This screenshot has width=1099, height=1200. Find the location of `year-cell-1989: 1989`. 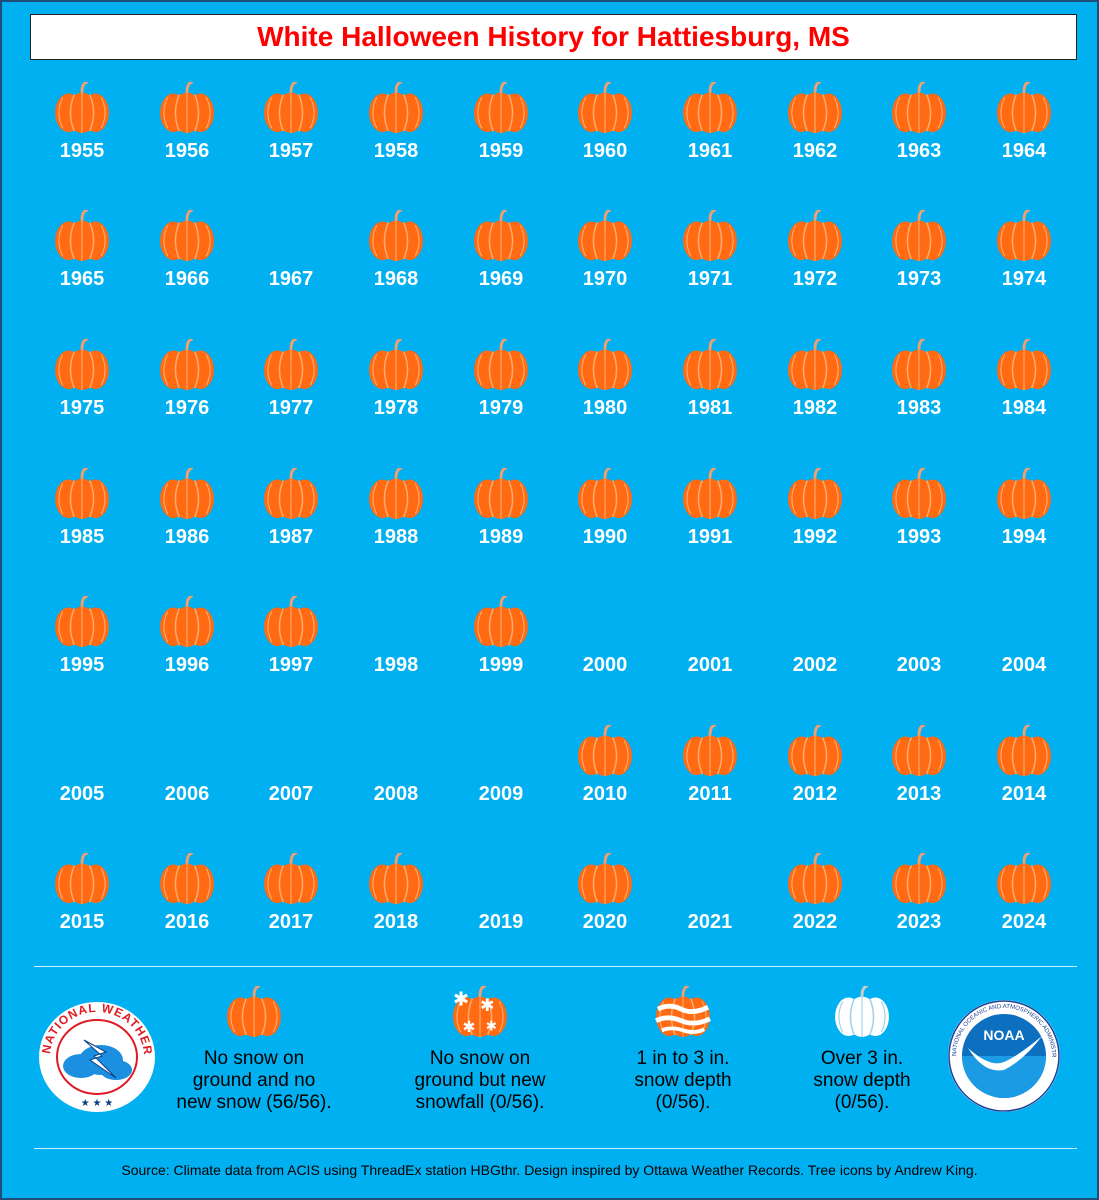

year-cell-1989: 1989 is located at coordinates (501, 523).